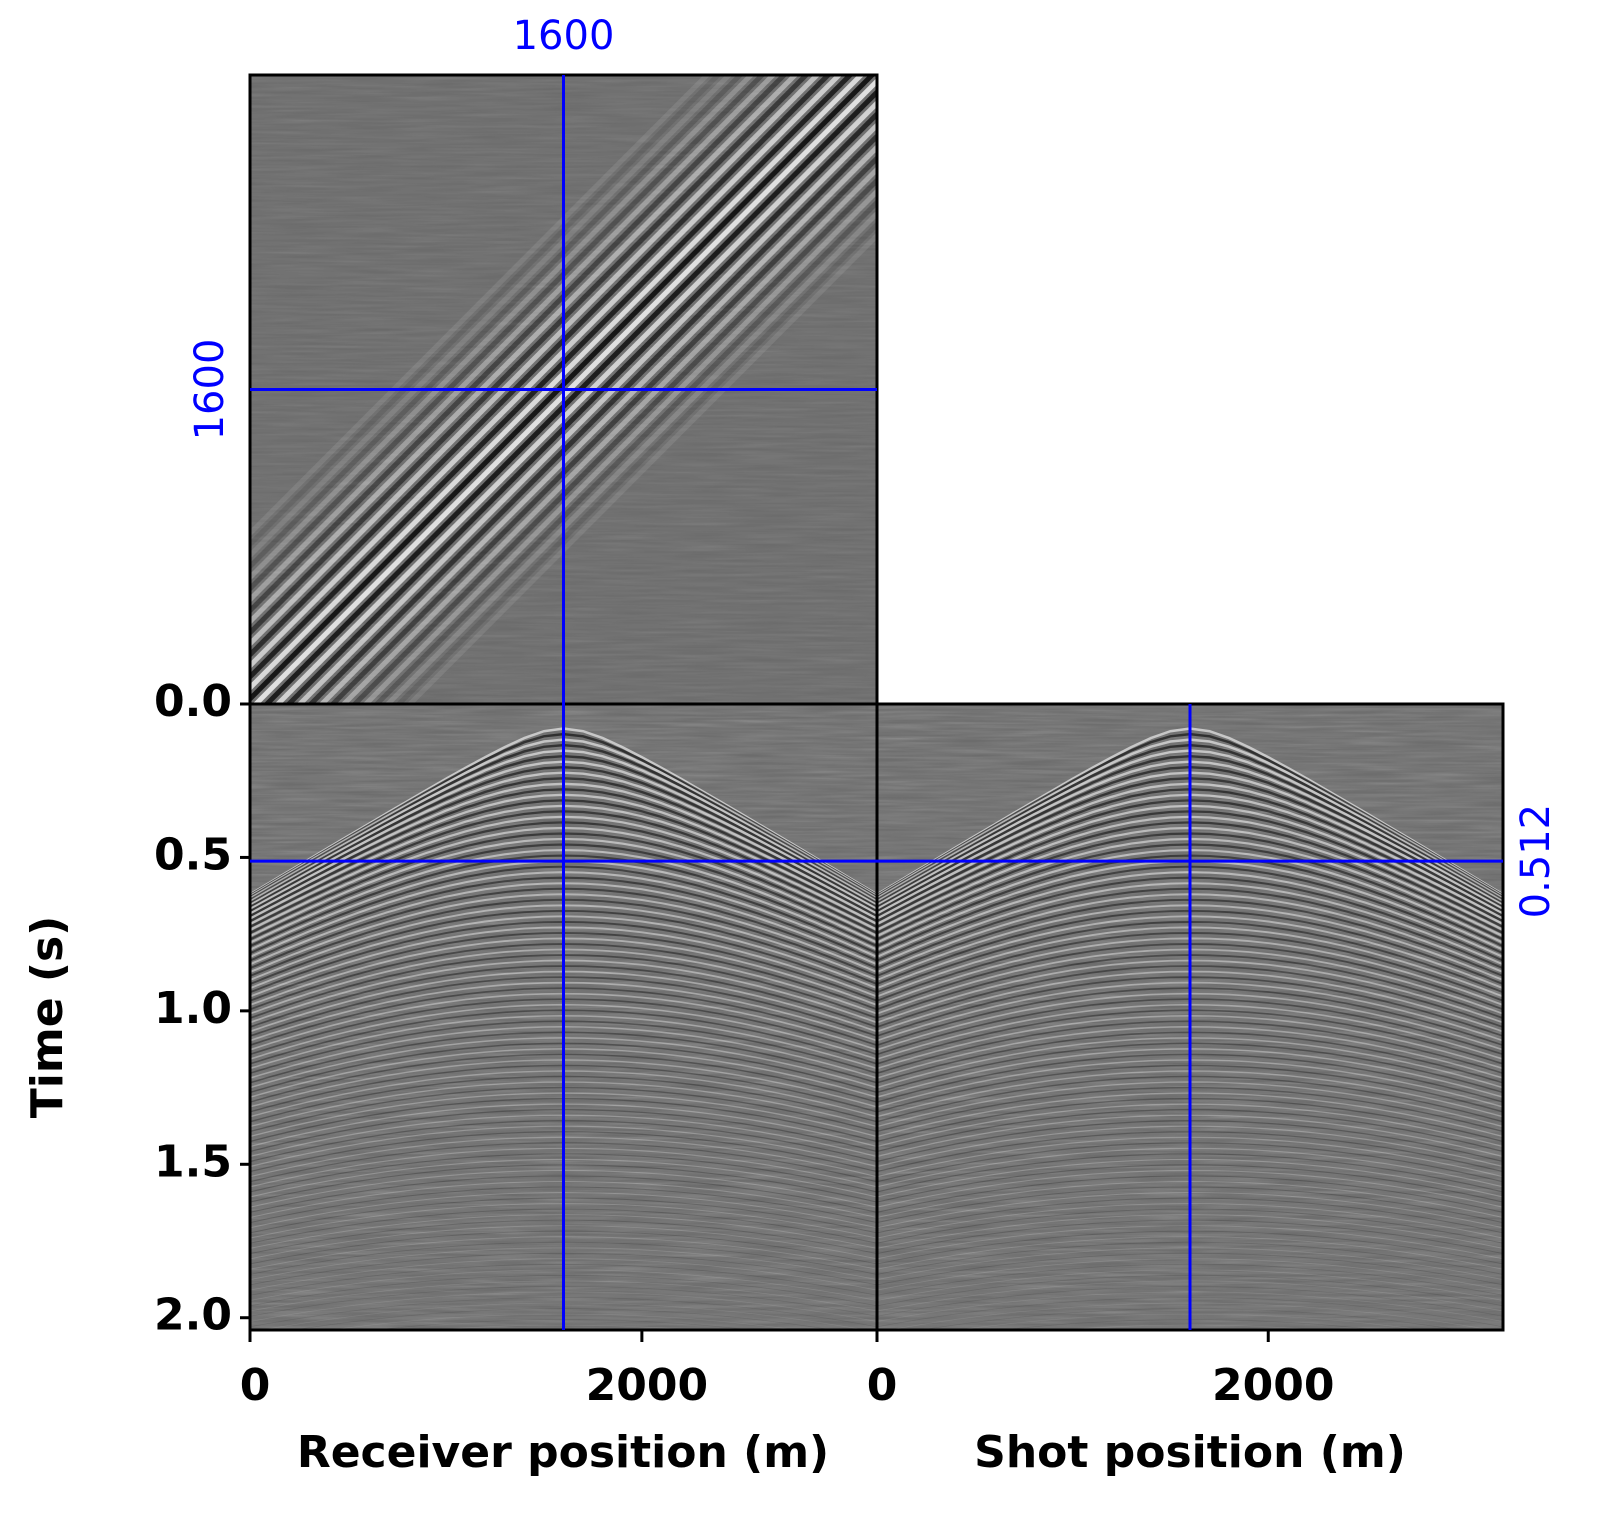 This screenshot has height=1517, width=1600. I want to click on x-axis-label: Shot position (m), so click(1190, 1452).